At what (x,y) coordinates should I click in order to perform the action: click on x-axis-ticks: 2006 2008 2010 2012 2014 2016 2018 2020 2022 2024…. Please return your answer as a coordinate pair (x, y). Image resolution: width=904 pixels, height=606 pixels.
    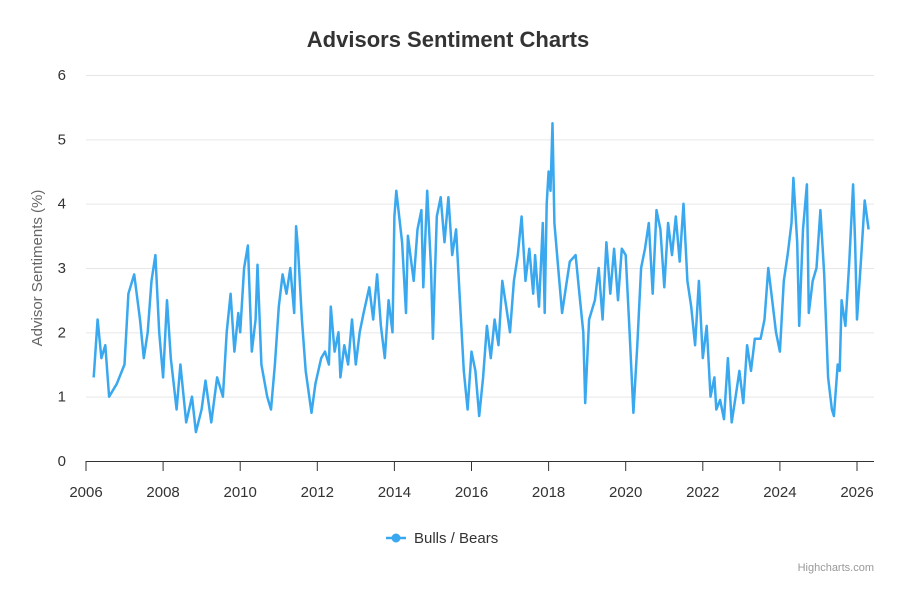
    Looking at the image, I should click on (471, 481).